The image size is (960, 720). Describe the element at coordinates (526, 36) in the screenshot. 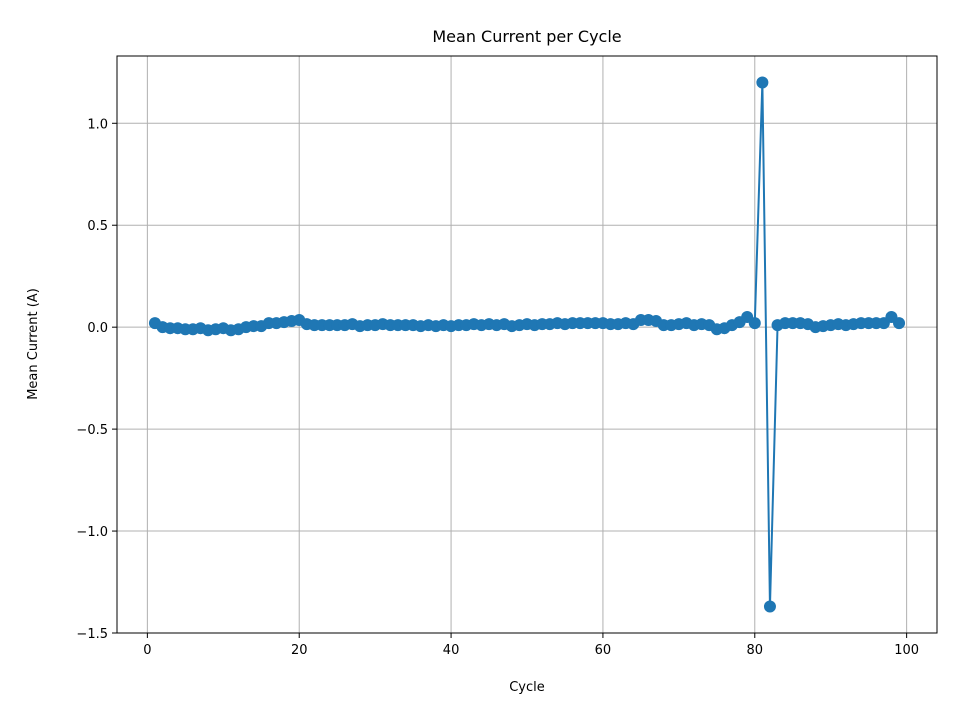

I see `chart-title: Mean Current per Cycle` at that location.